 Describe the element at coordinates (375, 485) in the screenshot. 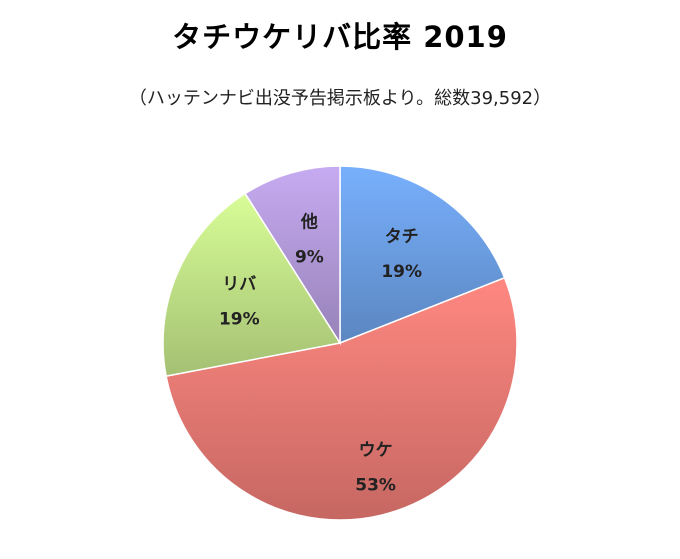

I see `slice-percent-uke: 53%` at that location.